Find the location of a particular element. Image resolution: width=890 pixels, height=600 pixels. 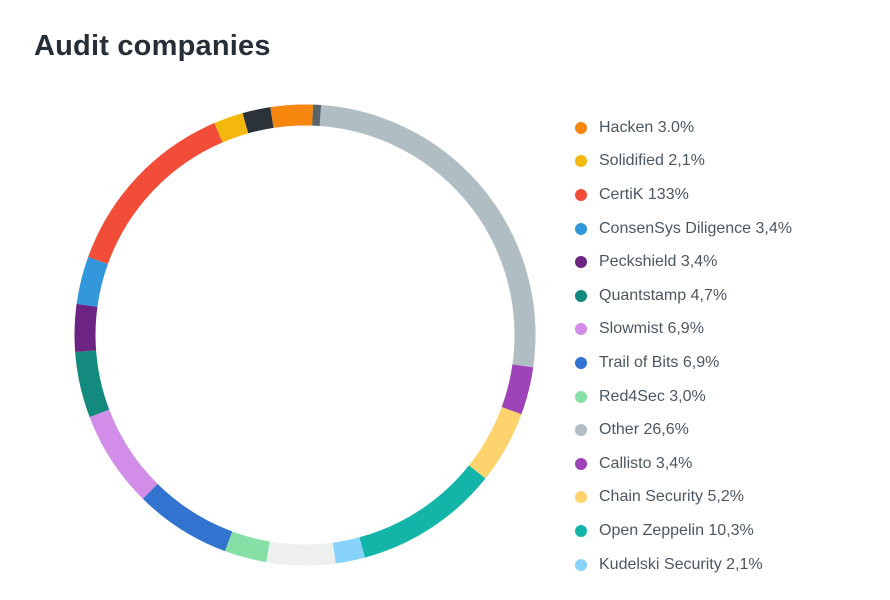

legend-label: Open Zeppelin 10,3% is located at coordinates (676, 530).